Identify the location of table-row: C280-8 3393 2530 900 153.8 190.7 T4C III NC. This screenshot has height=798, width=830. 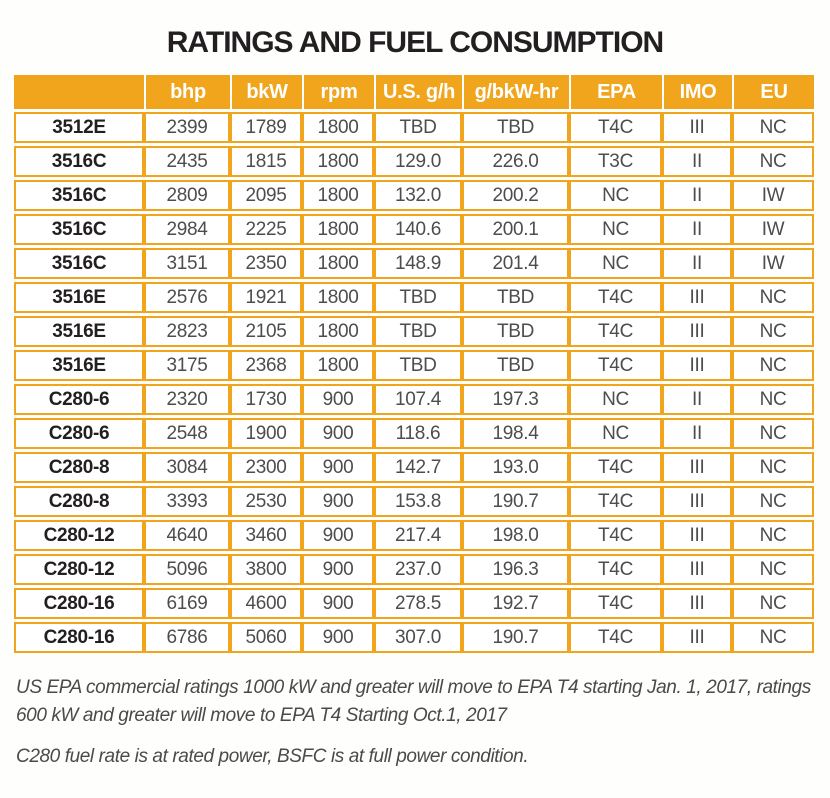
(414, 501).